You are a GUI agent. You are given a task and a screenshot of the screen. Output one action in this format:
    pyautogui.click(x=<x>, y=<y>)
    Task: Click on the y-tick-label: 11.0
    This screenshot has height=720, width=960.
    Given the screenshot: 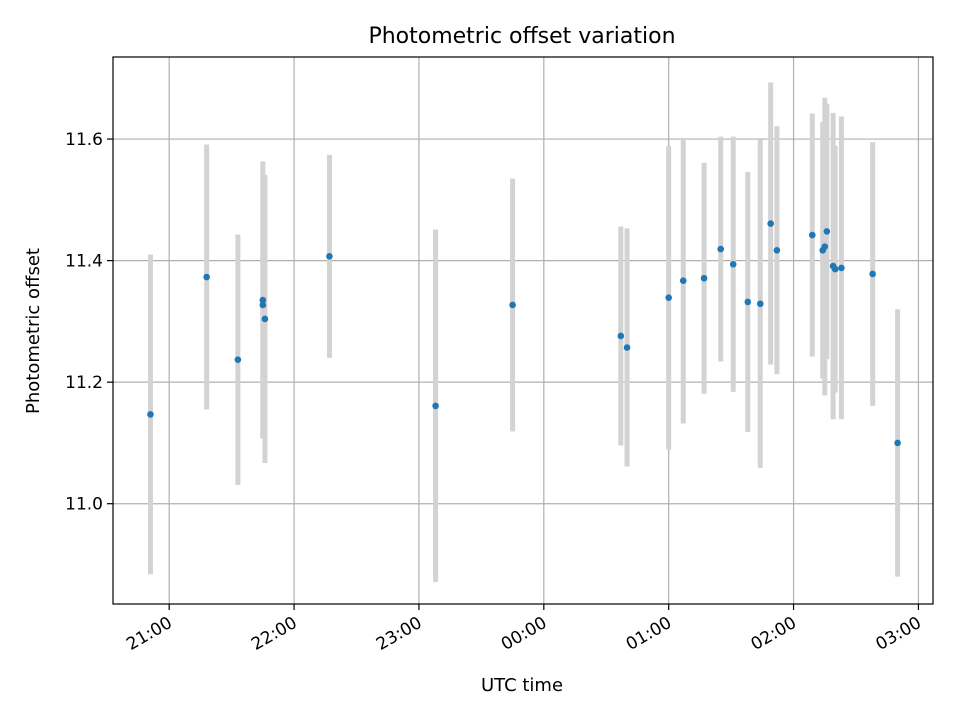 What is the action you would take?
    pyautogui.click(x=84, y=505)
    